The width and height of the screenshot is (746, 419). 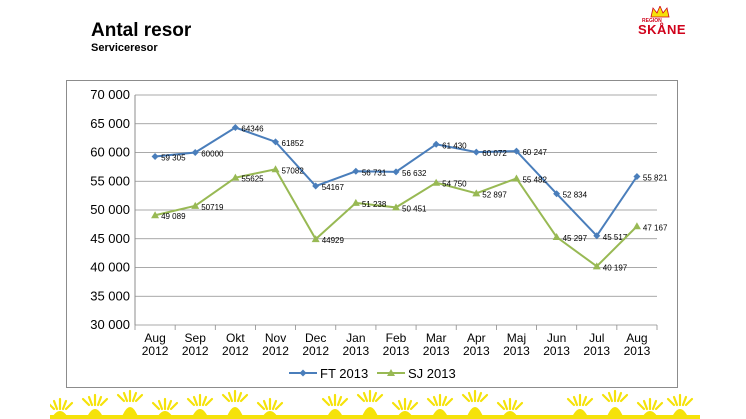 I want to click on data-label: 55625, so click(x=252, y=179).